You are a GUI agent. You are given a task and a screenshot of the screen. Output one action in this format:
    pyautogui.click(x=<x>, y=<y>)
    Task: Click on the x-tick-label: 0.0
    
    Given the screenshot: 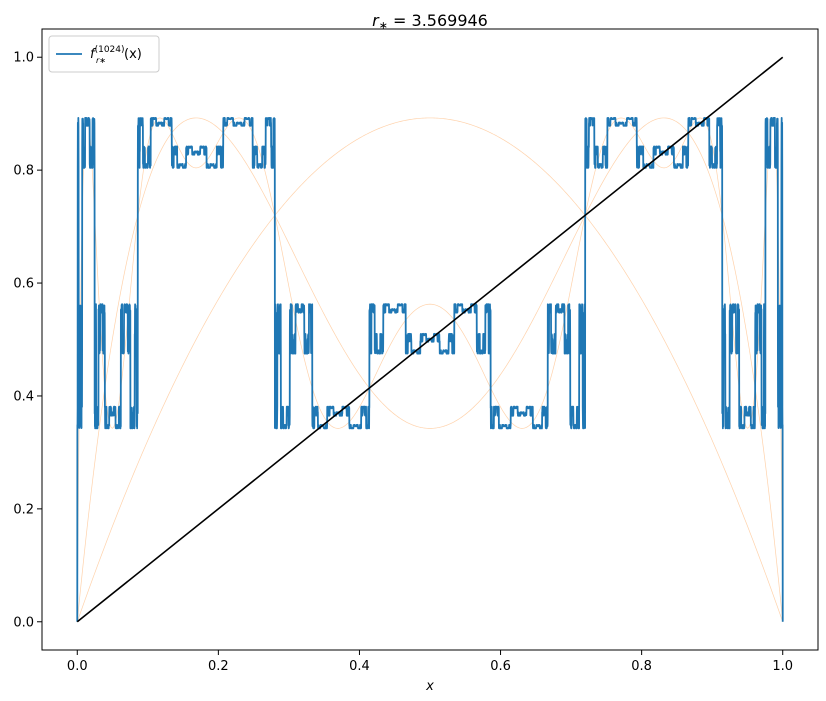 What is the action you would take?
    pyautogui.click(x=77, y=666)
    